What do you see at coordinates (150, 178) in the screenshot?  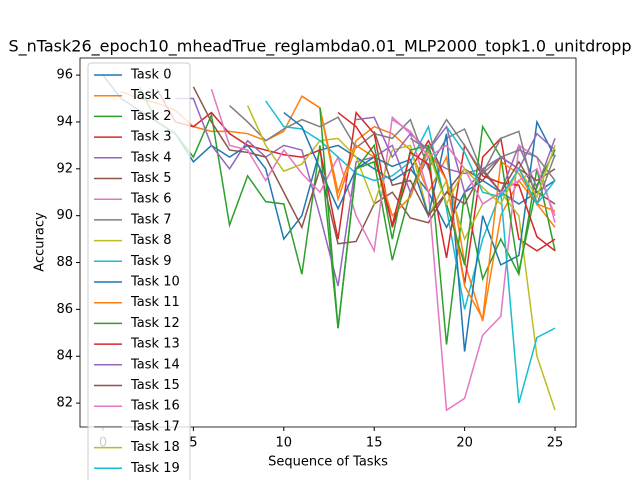 I see `legend-label: Task 5` at bounding box center [150, 178].